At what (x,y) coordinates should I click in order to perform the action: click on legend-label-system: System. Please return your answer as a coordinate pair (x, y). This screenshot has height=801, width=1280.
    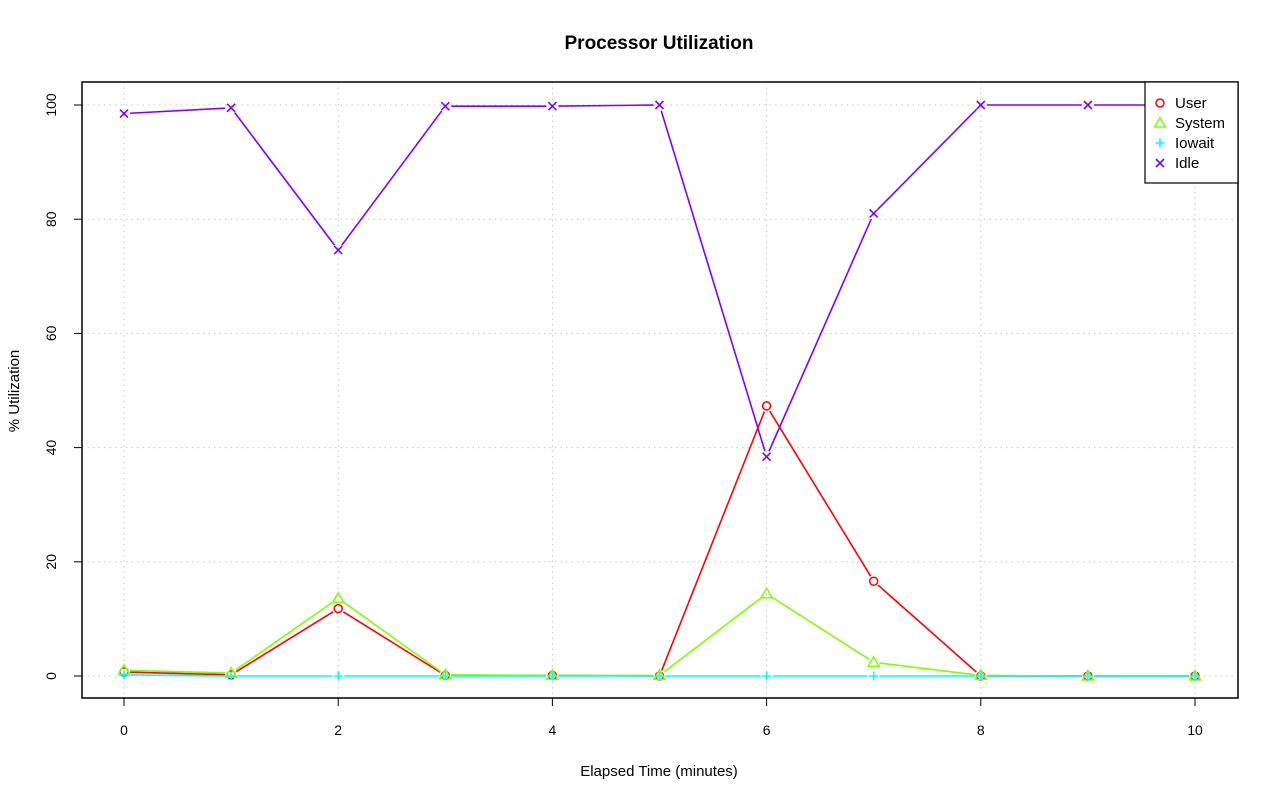
    Looking at the image, I should click on (1200, 123).